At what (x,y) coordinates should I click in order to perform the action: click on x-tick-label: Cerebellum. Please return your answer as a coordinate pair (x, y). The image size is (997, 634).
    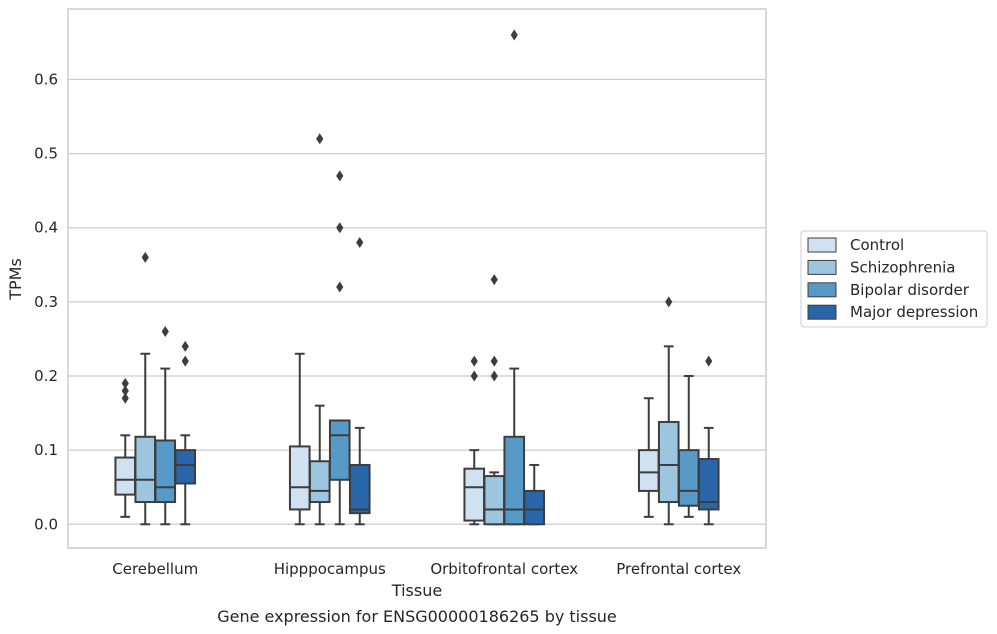
    Looking at the image, I should click on (155, 569).